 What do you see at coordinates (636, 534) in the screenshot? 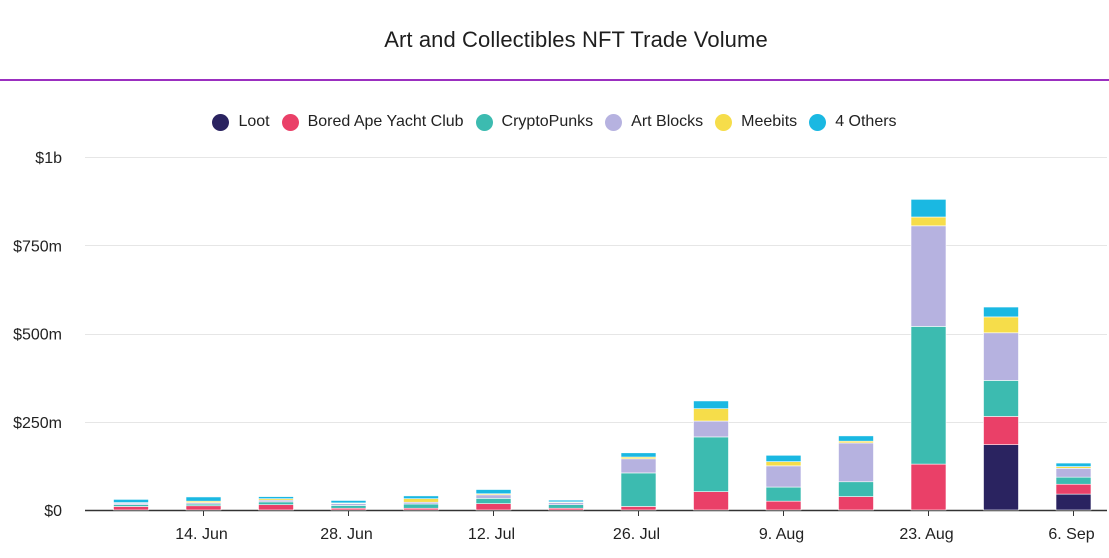
I see `x-tick-label-3: 26. Jul` at bounding box center [636, 534].